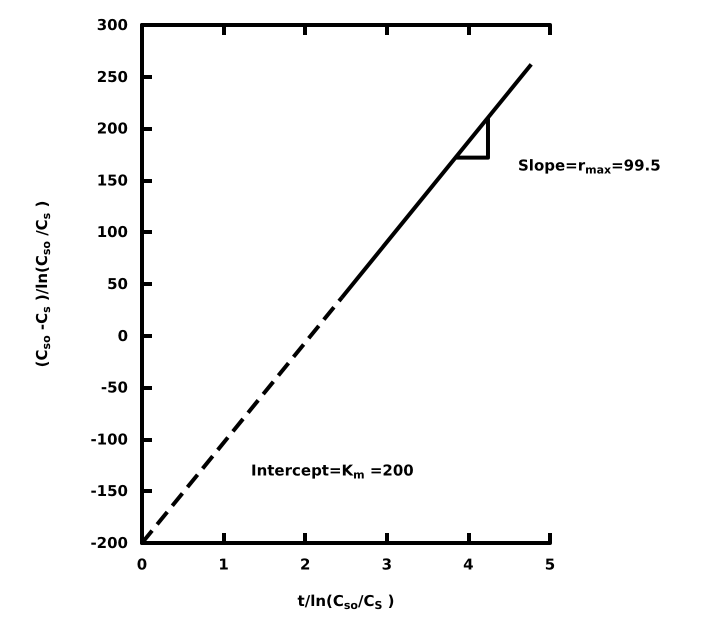  What do you see at coordinates (387, 565) in the screenshot?
I see `x-tick-label: 3` at bounding box center [387, 565].